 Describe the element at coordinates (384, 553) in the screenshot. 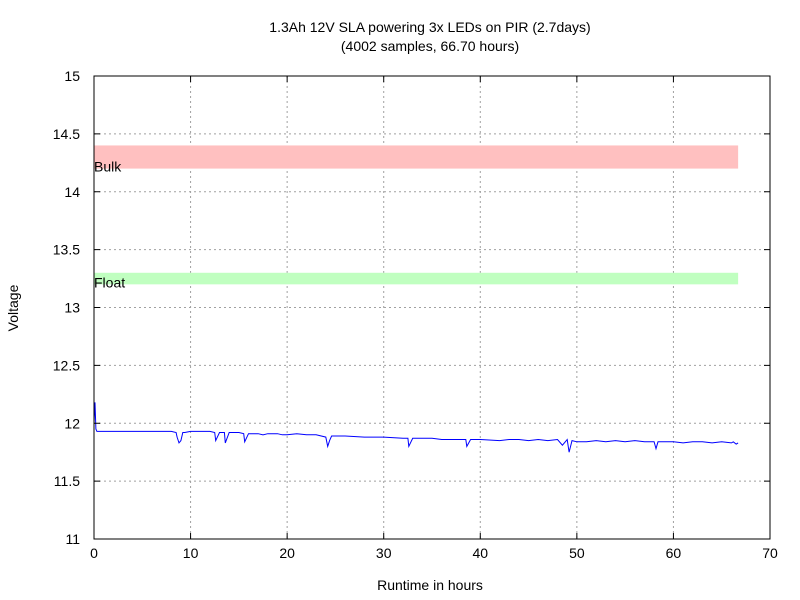

I see `x-tick-label: 30` at that location.